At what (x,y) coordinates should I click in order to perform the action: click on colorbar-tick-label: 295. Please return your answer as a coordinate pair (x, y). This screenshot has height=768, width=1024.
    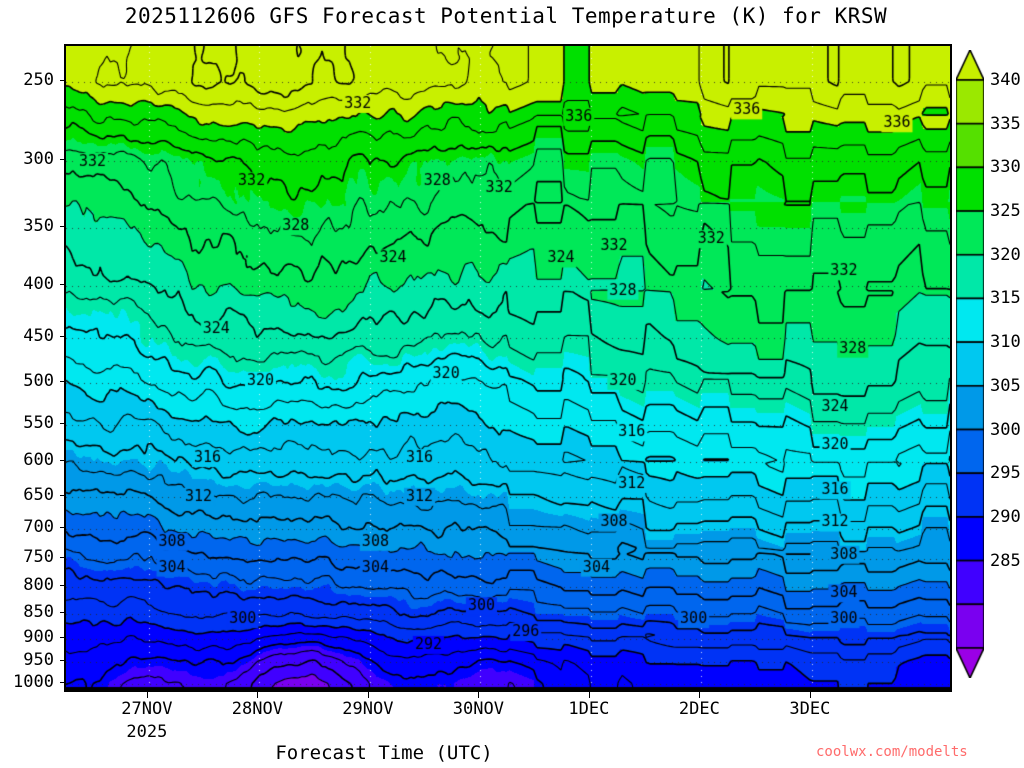
    Looking at the image, I should click on (1005, 473).